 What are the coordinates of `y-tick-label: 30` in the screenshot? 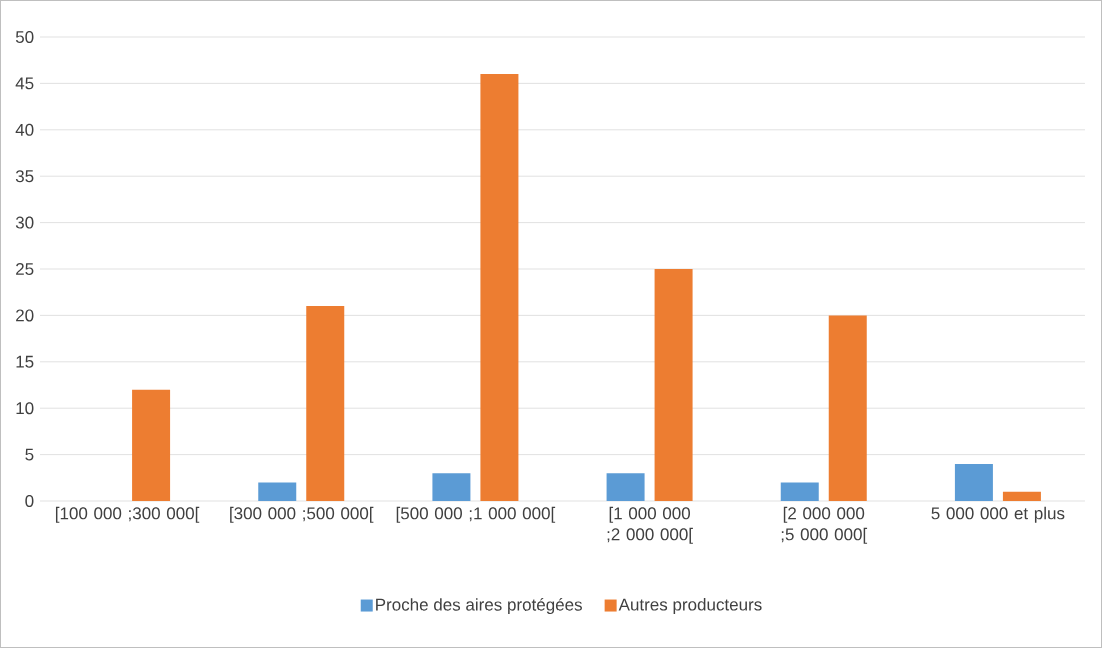 It's located at (24, 222).